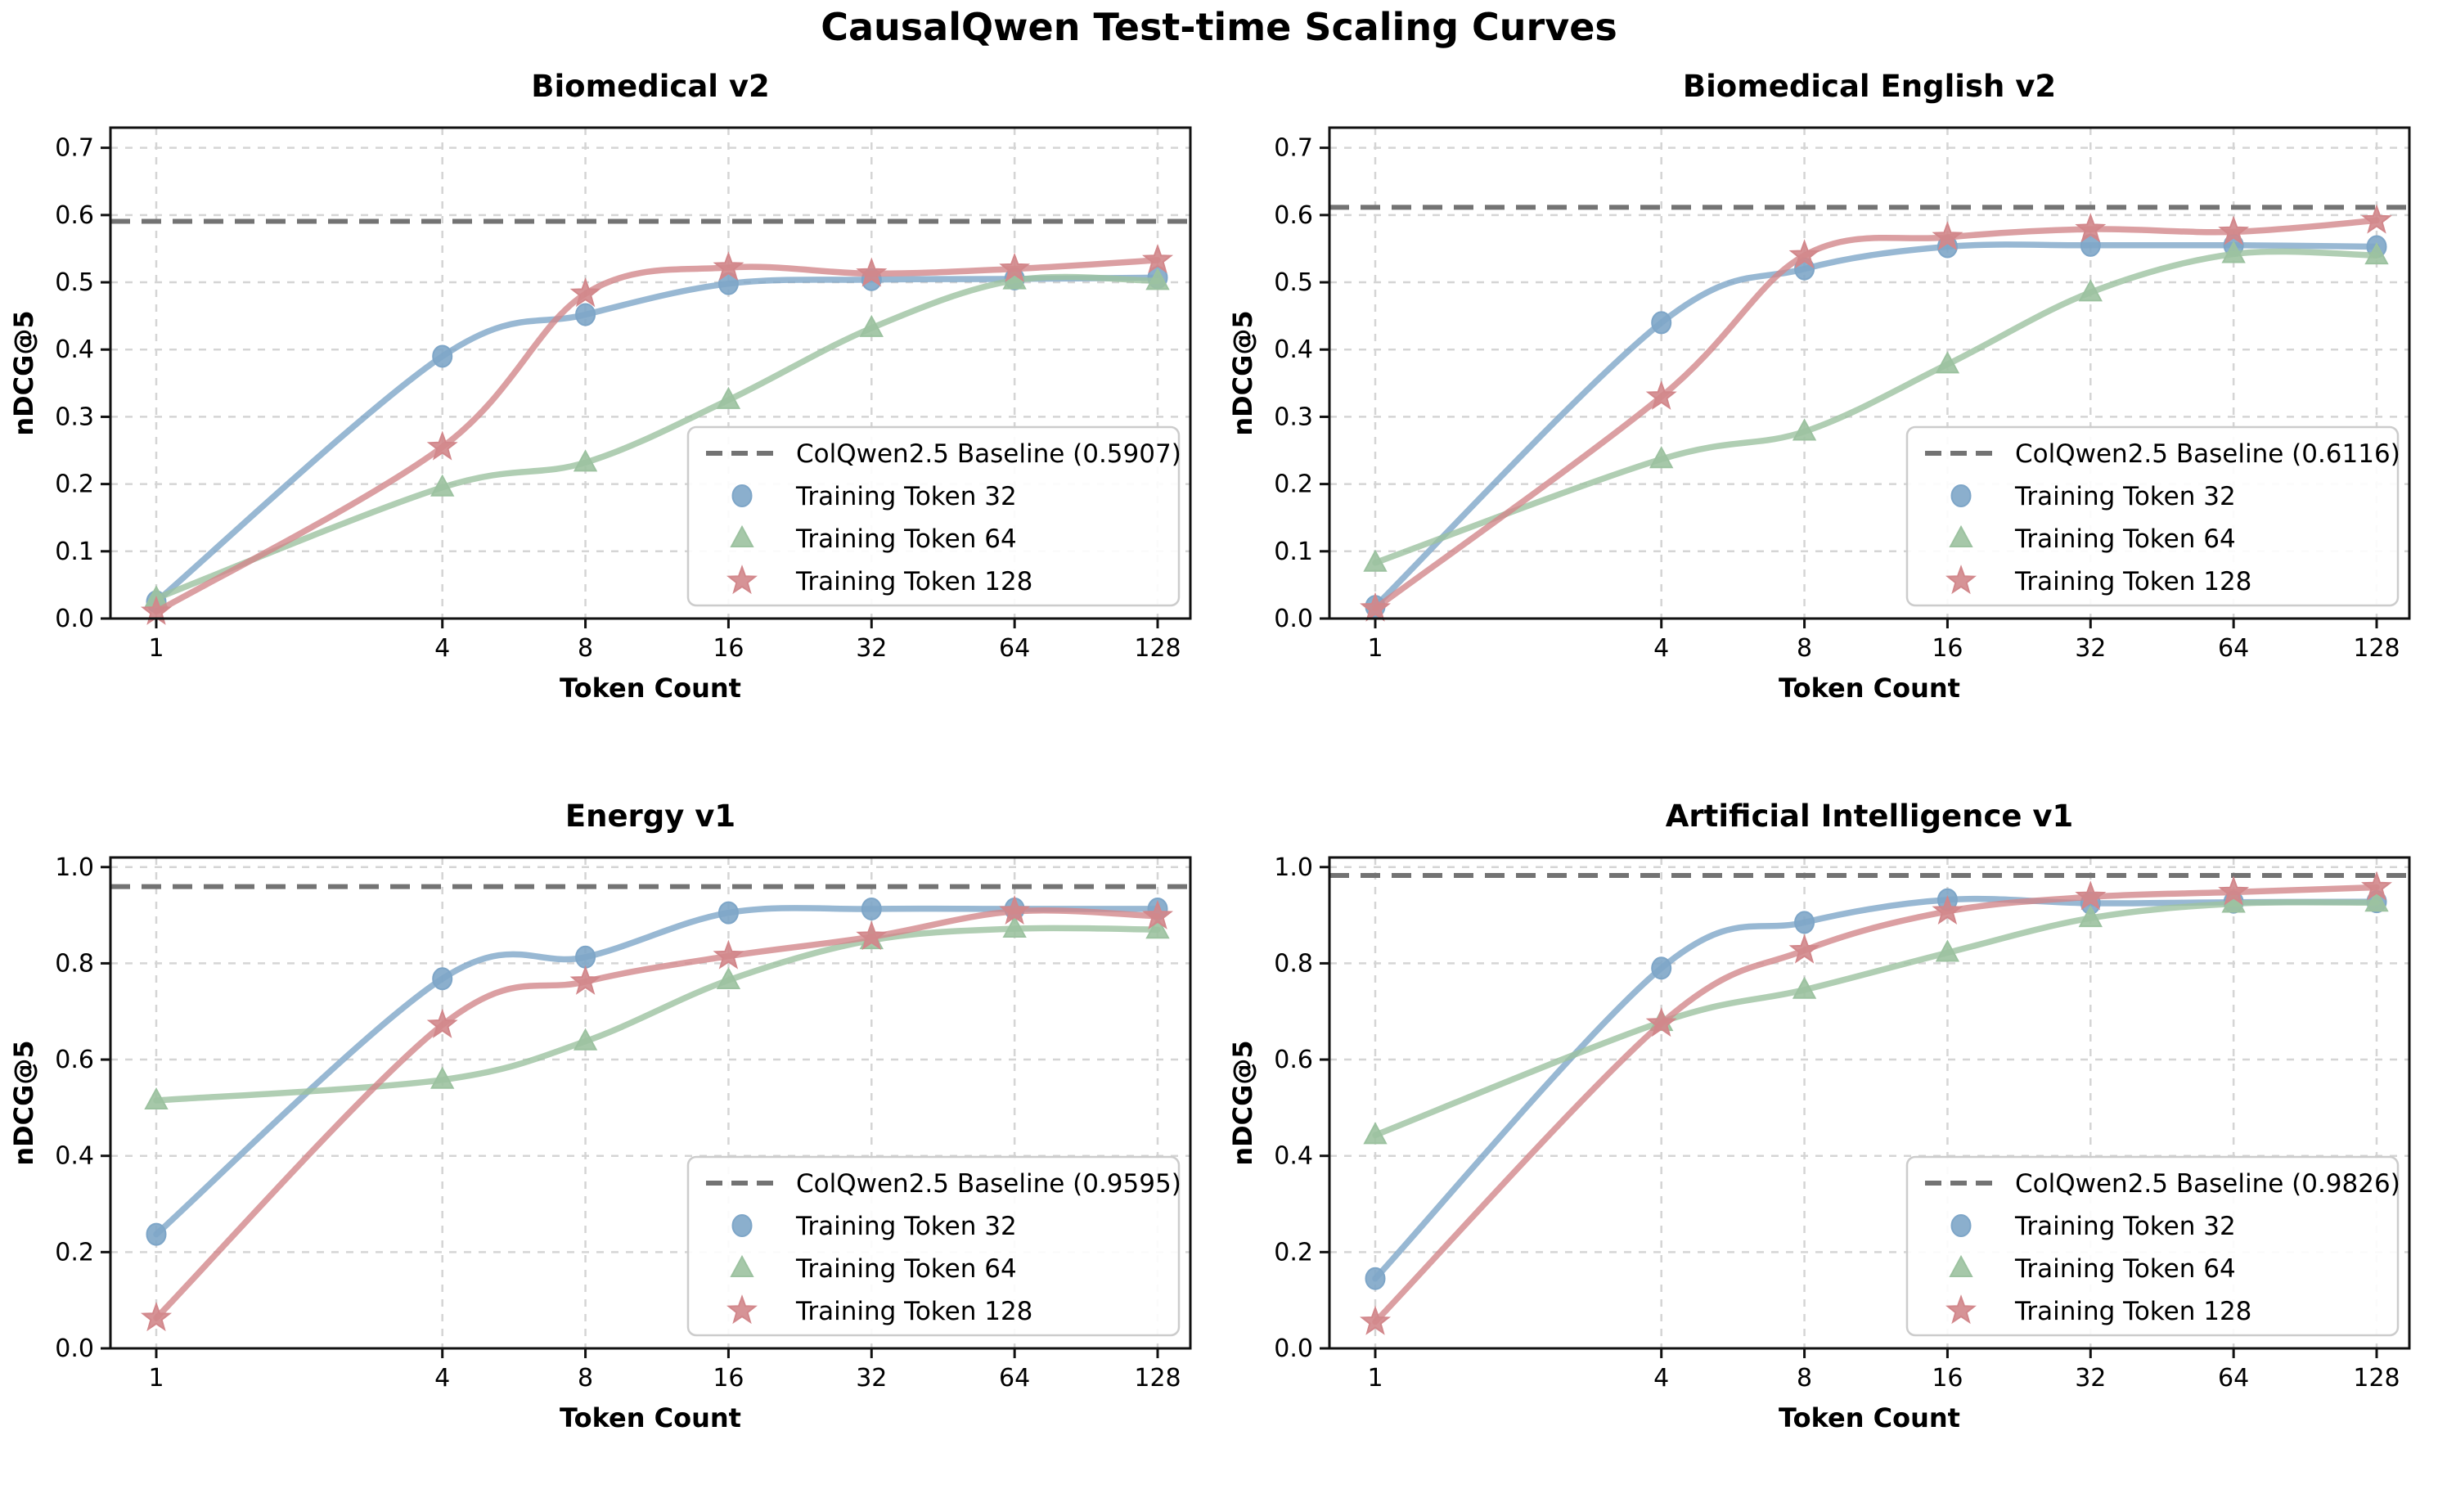  What do you see at coordinates (1219, 27) in the screenshot?
I see `figure-title: CausalQwen Test-time Scaling Curves` at bounding box center [1219, 27].